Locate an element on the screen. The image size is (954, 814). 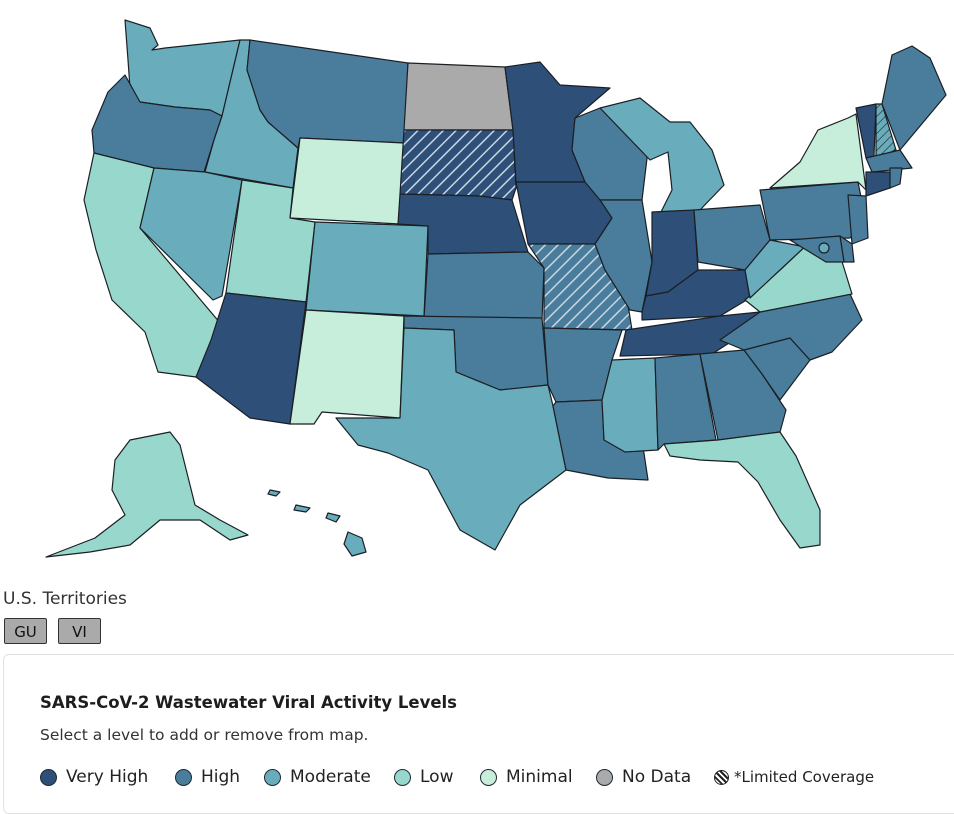
state-ak is located at coordinates (147, 494).